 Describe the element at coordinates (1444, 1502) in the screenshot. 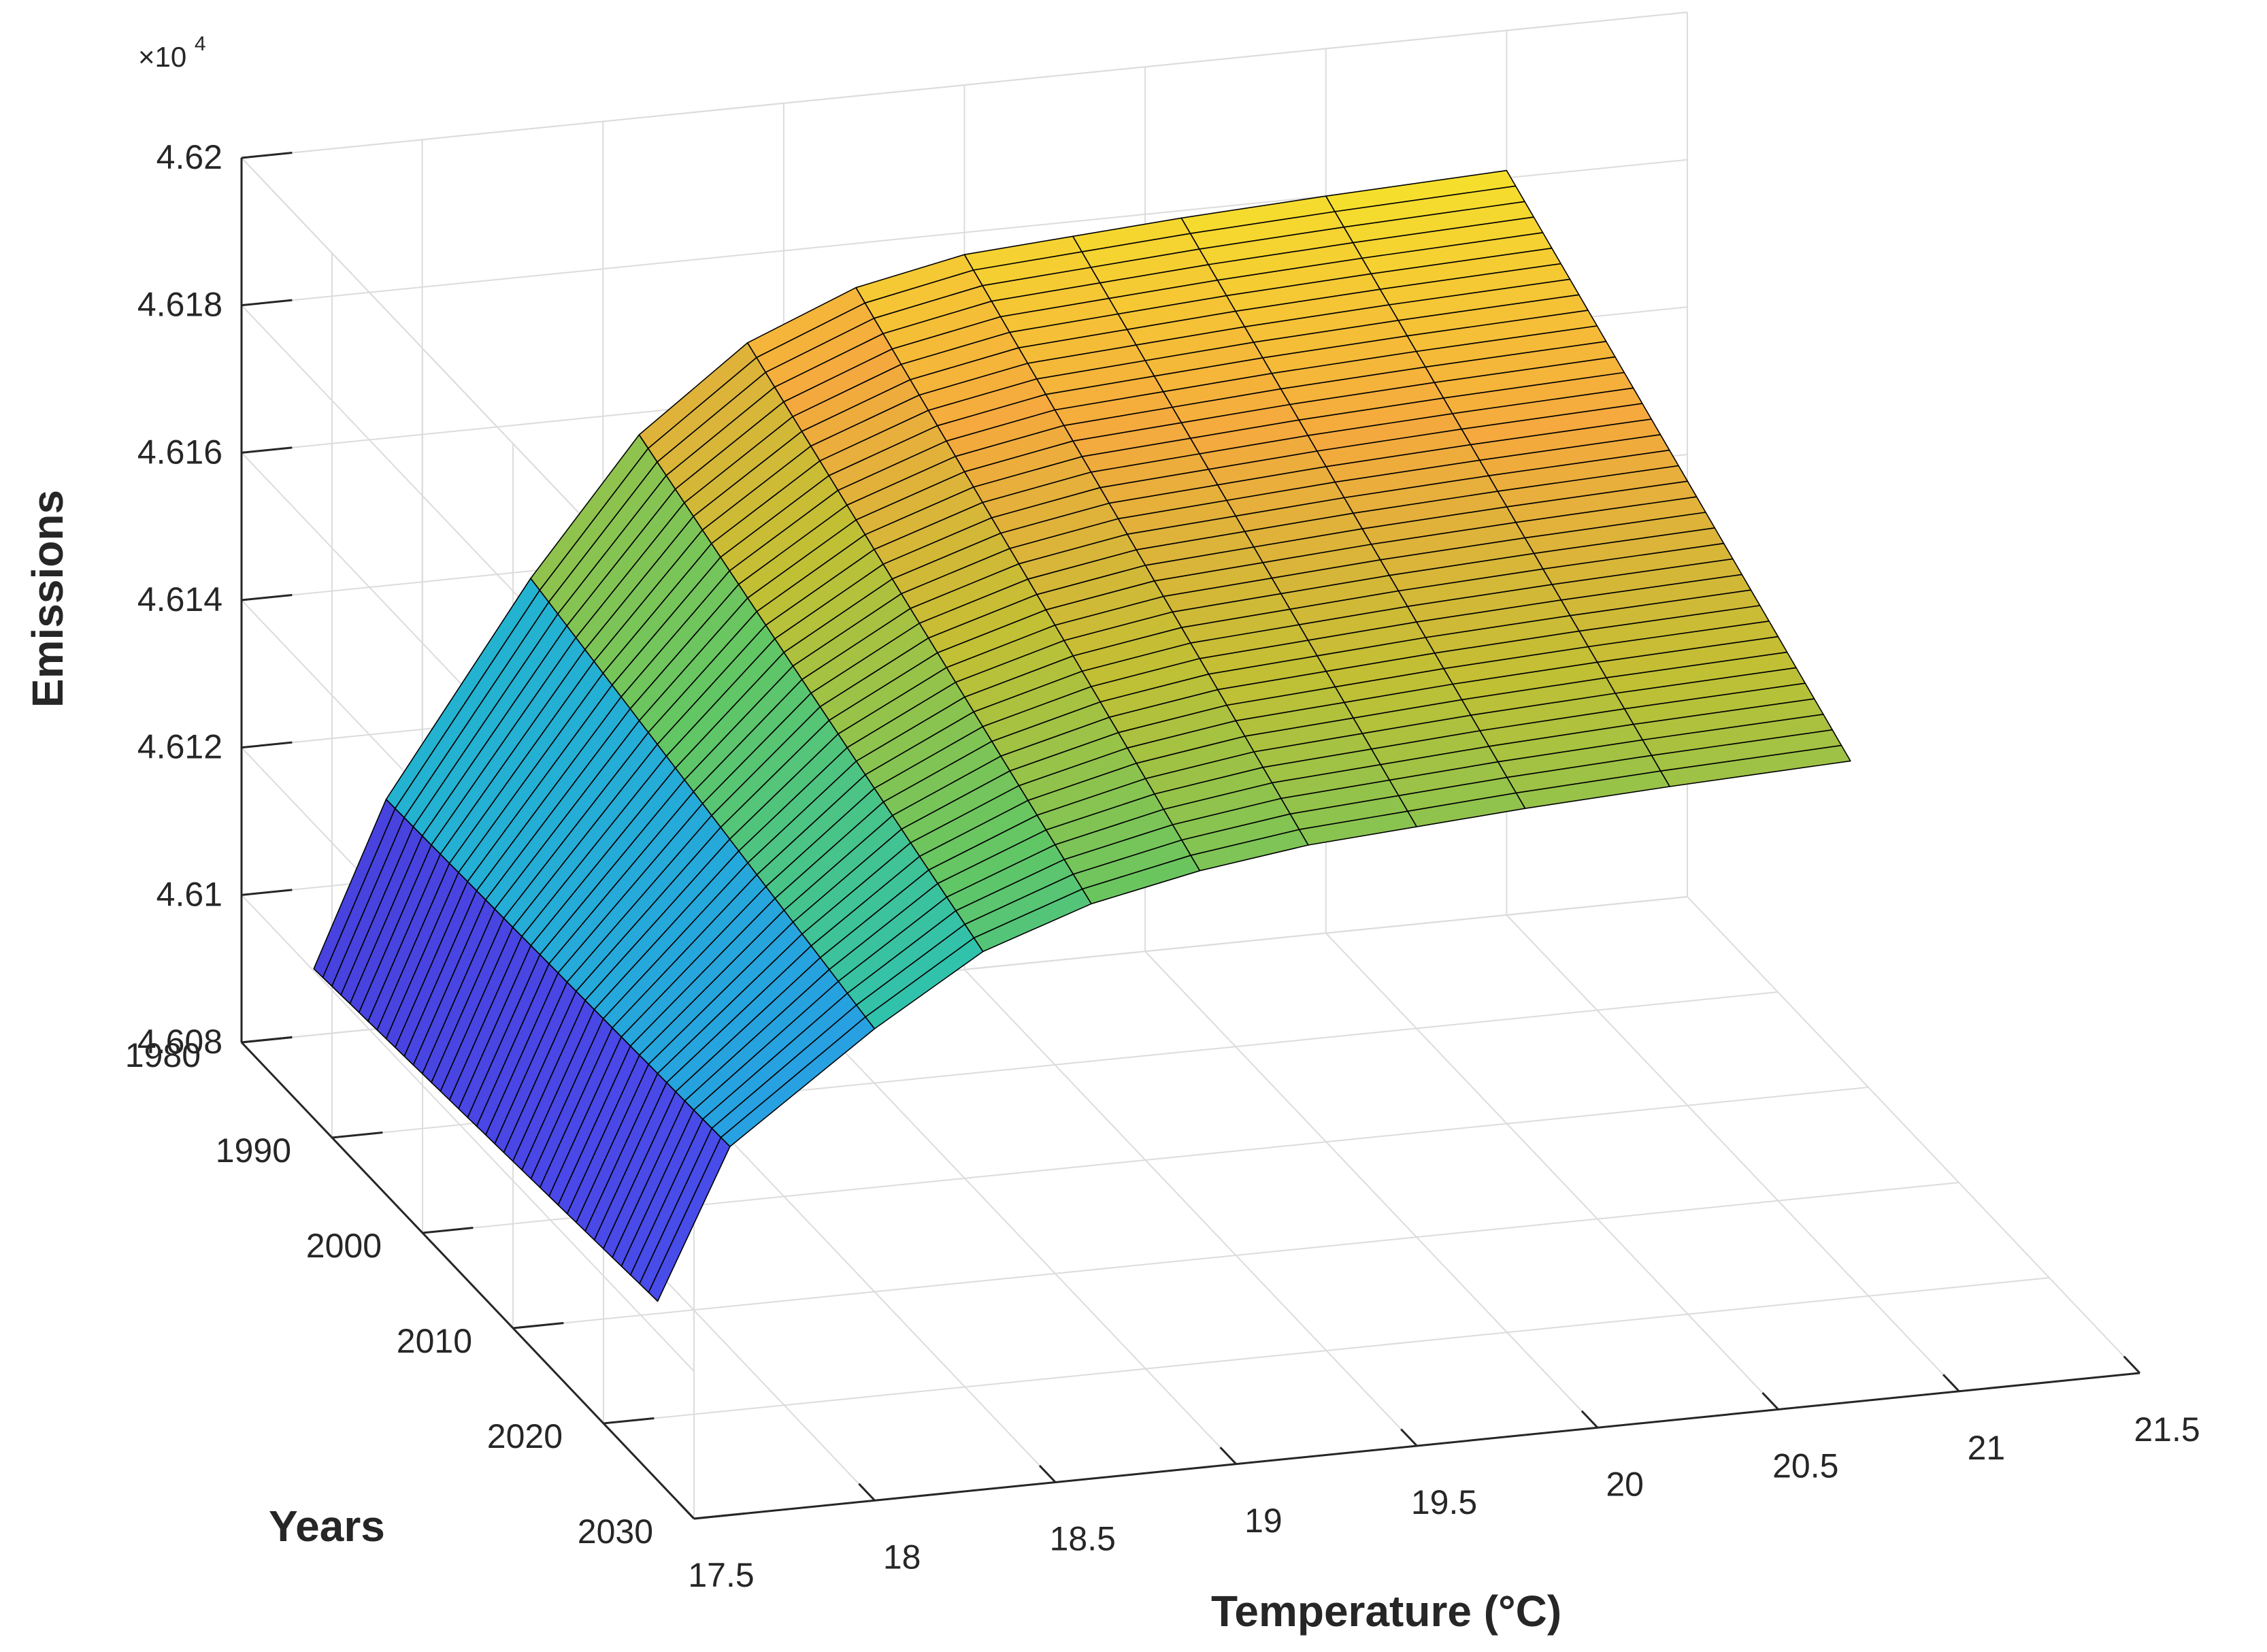

I see `x-tick-label: 19.5` at that location.